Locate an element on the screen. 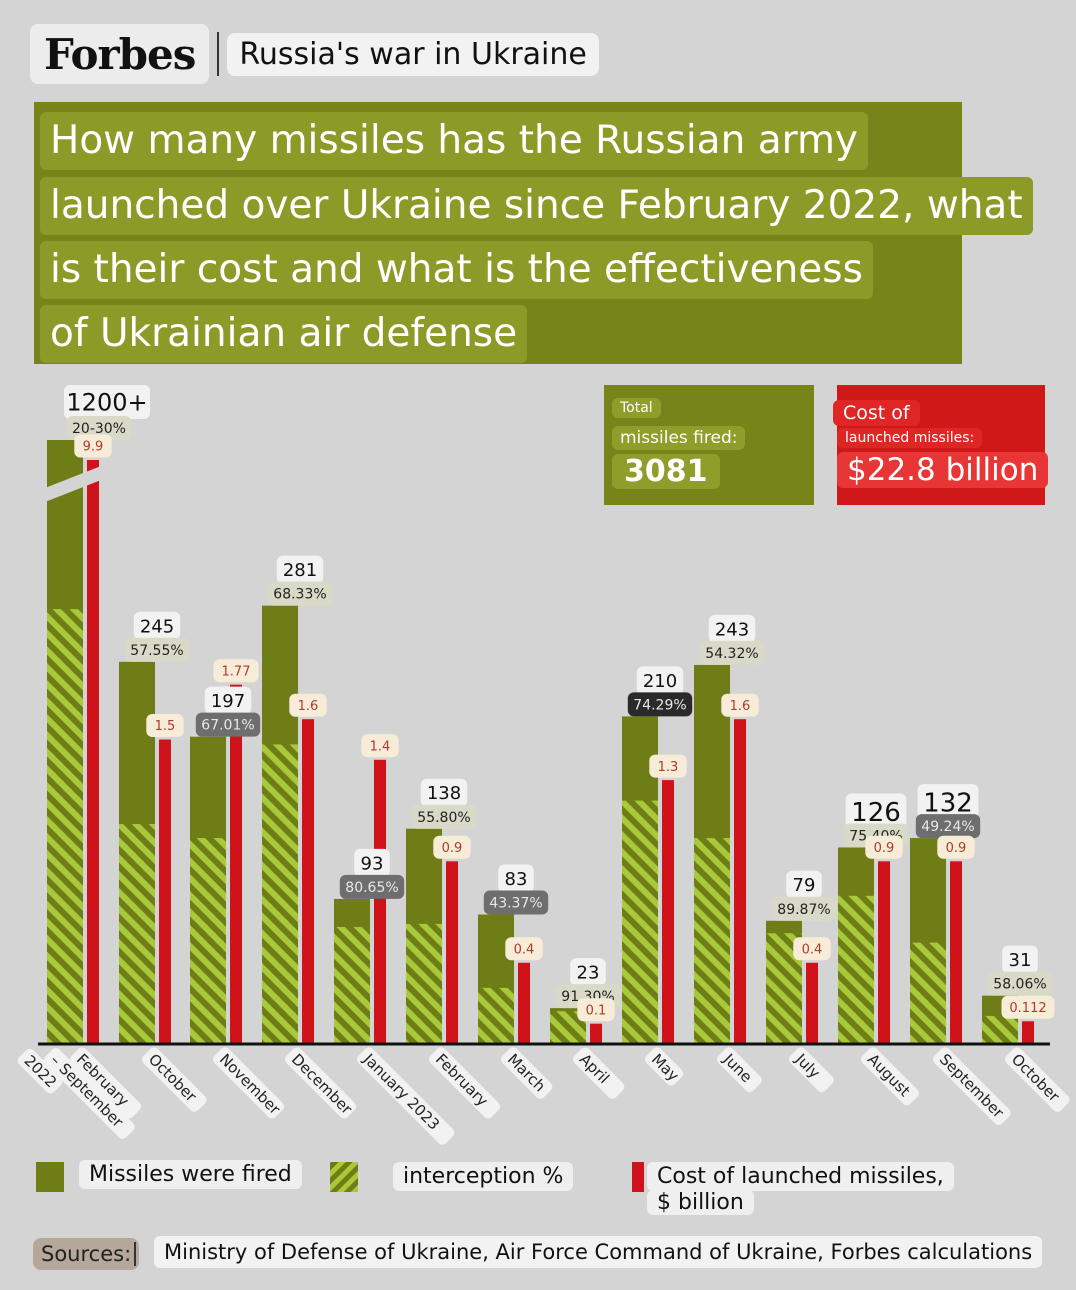 The image size is (1076, 1290). missiles-value-label: 79 is located at coordinates (804, 884).